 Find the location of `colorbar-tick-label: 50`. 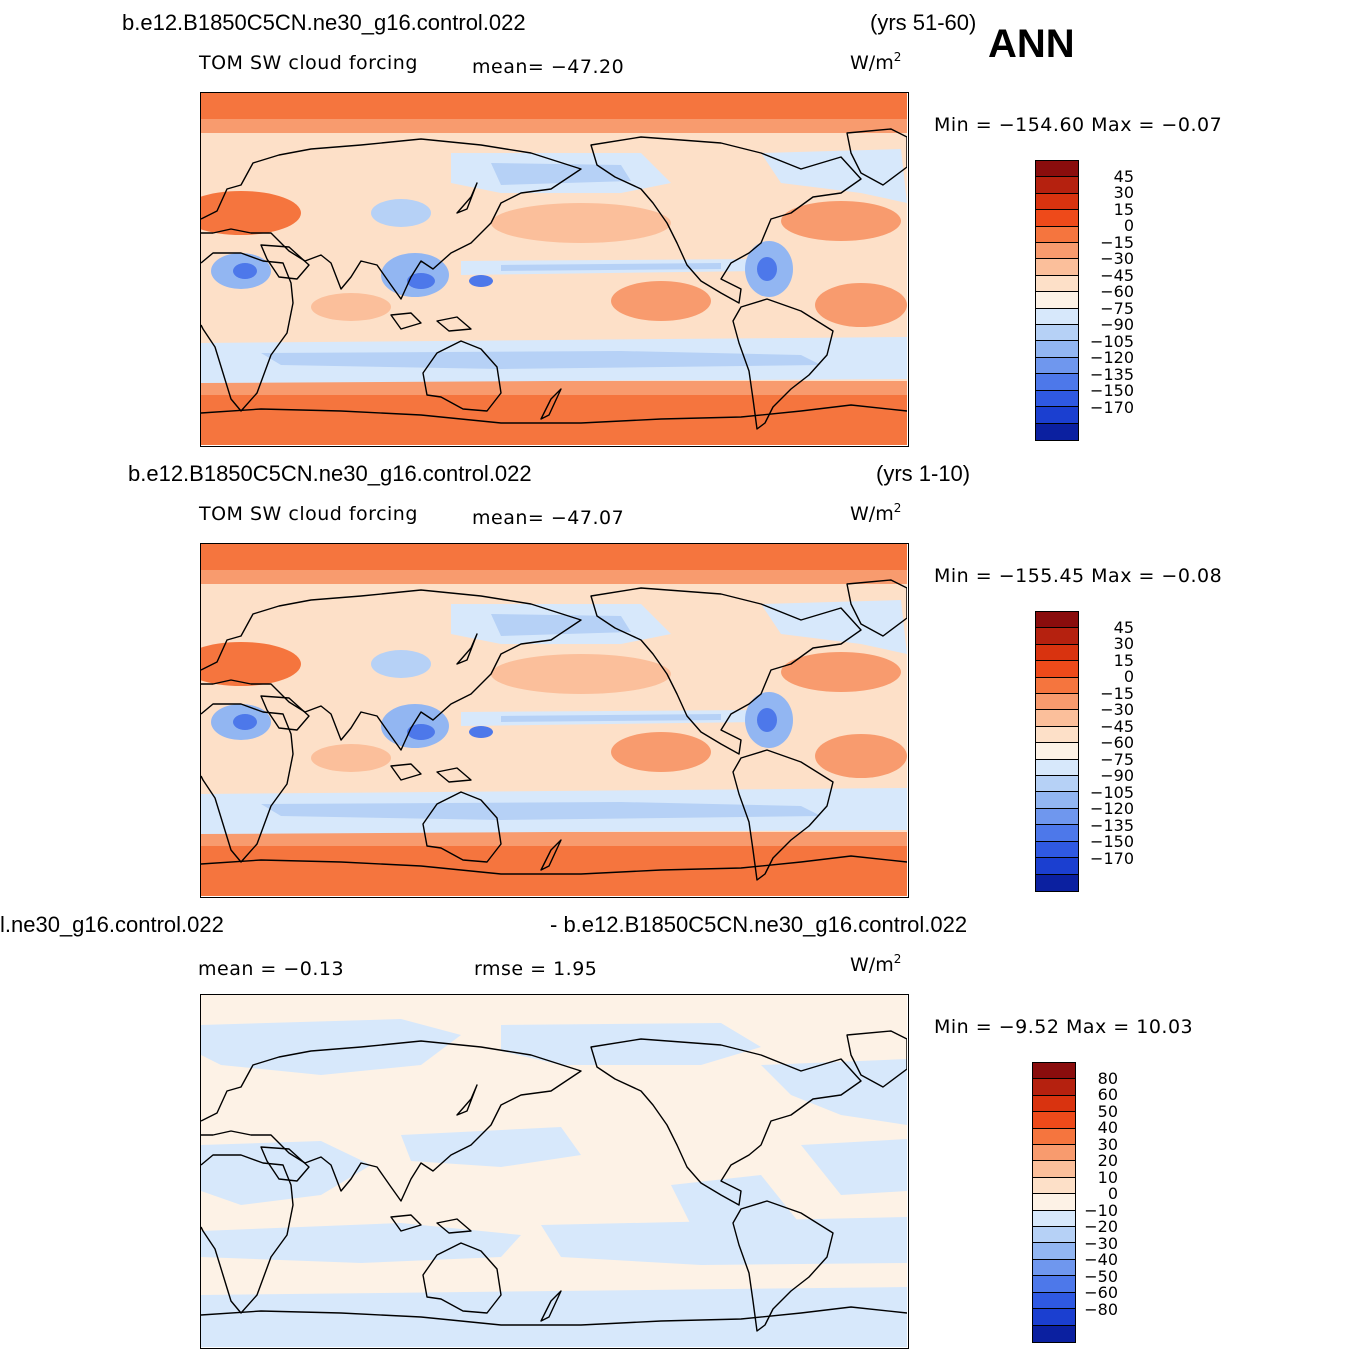

colorbar-tick-label: 50 is located at coordinates (1107, 1111).